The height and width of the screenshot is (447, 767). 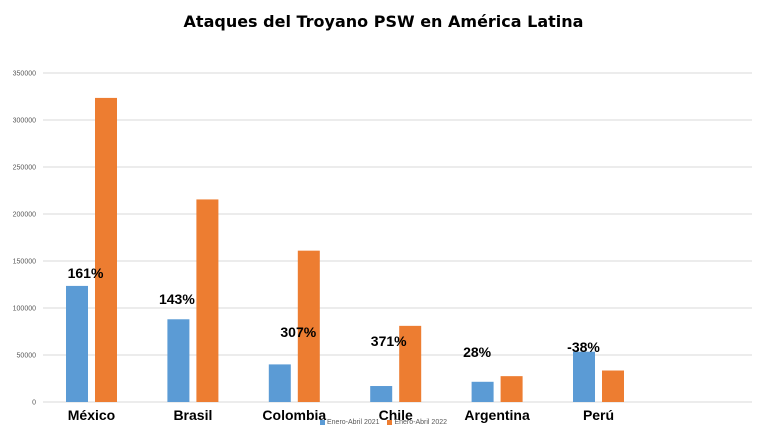 I want to click on y-tick-label: 200000, so click(x=24, y=215).